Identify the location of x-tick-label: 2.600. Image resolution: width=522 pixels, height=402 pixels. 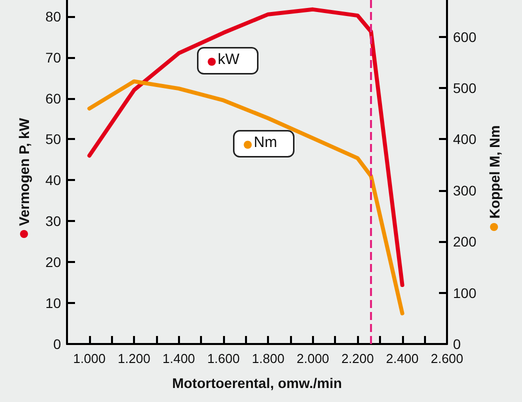
(447, 358).